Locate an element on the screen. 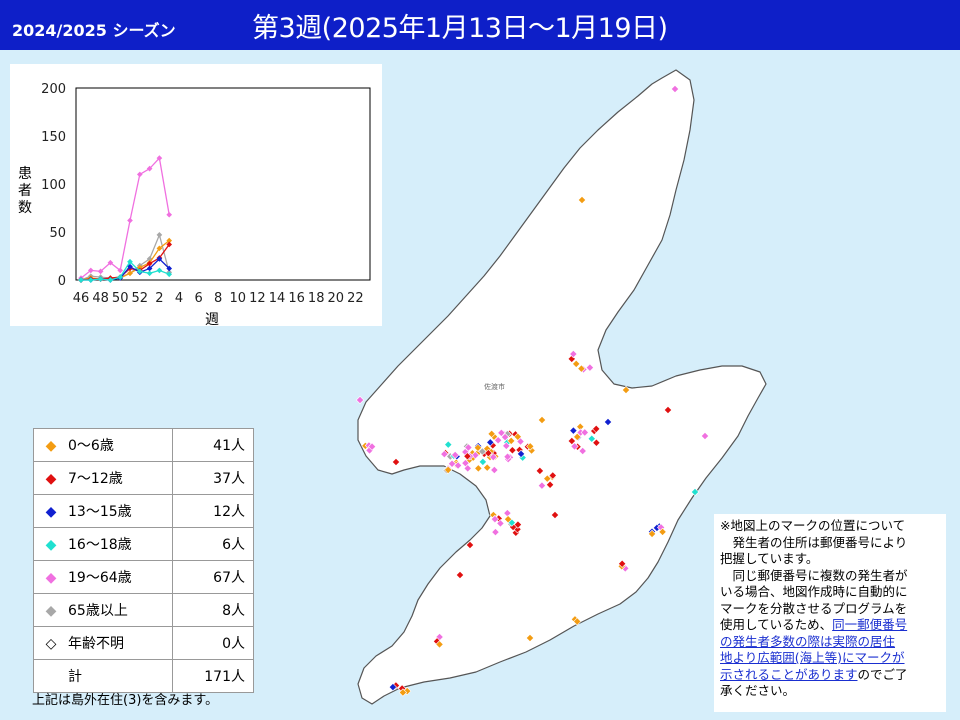 The width and height of the screenshot is (960, 720). note-line: ※地図上のマークの位置について is located at coordinates (813, 525).